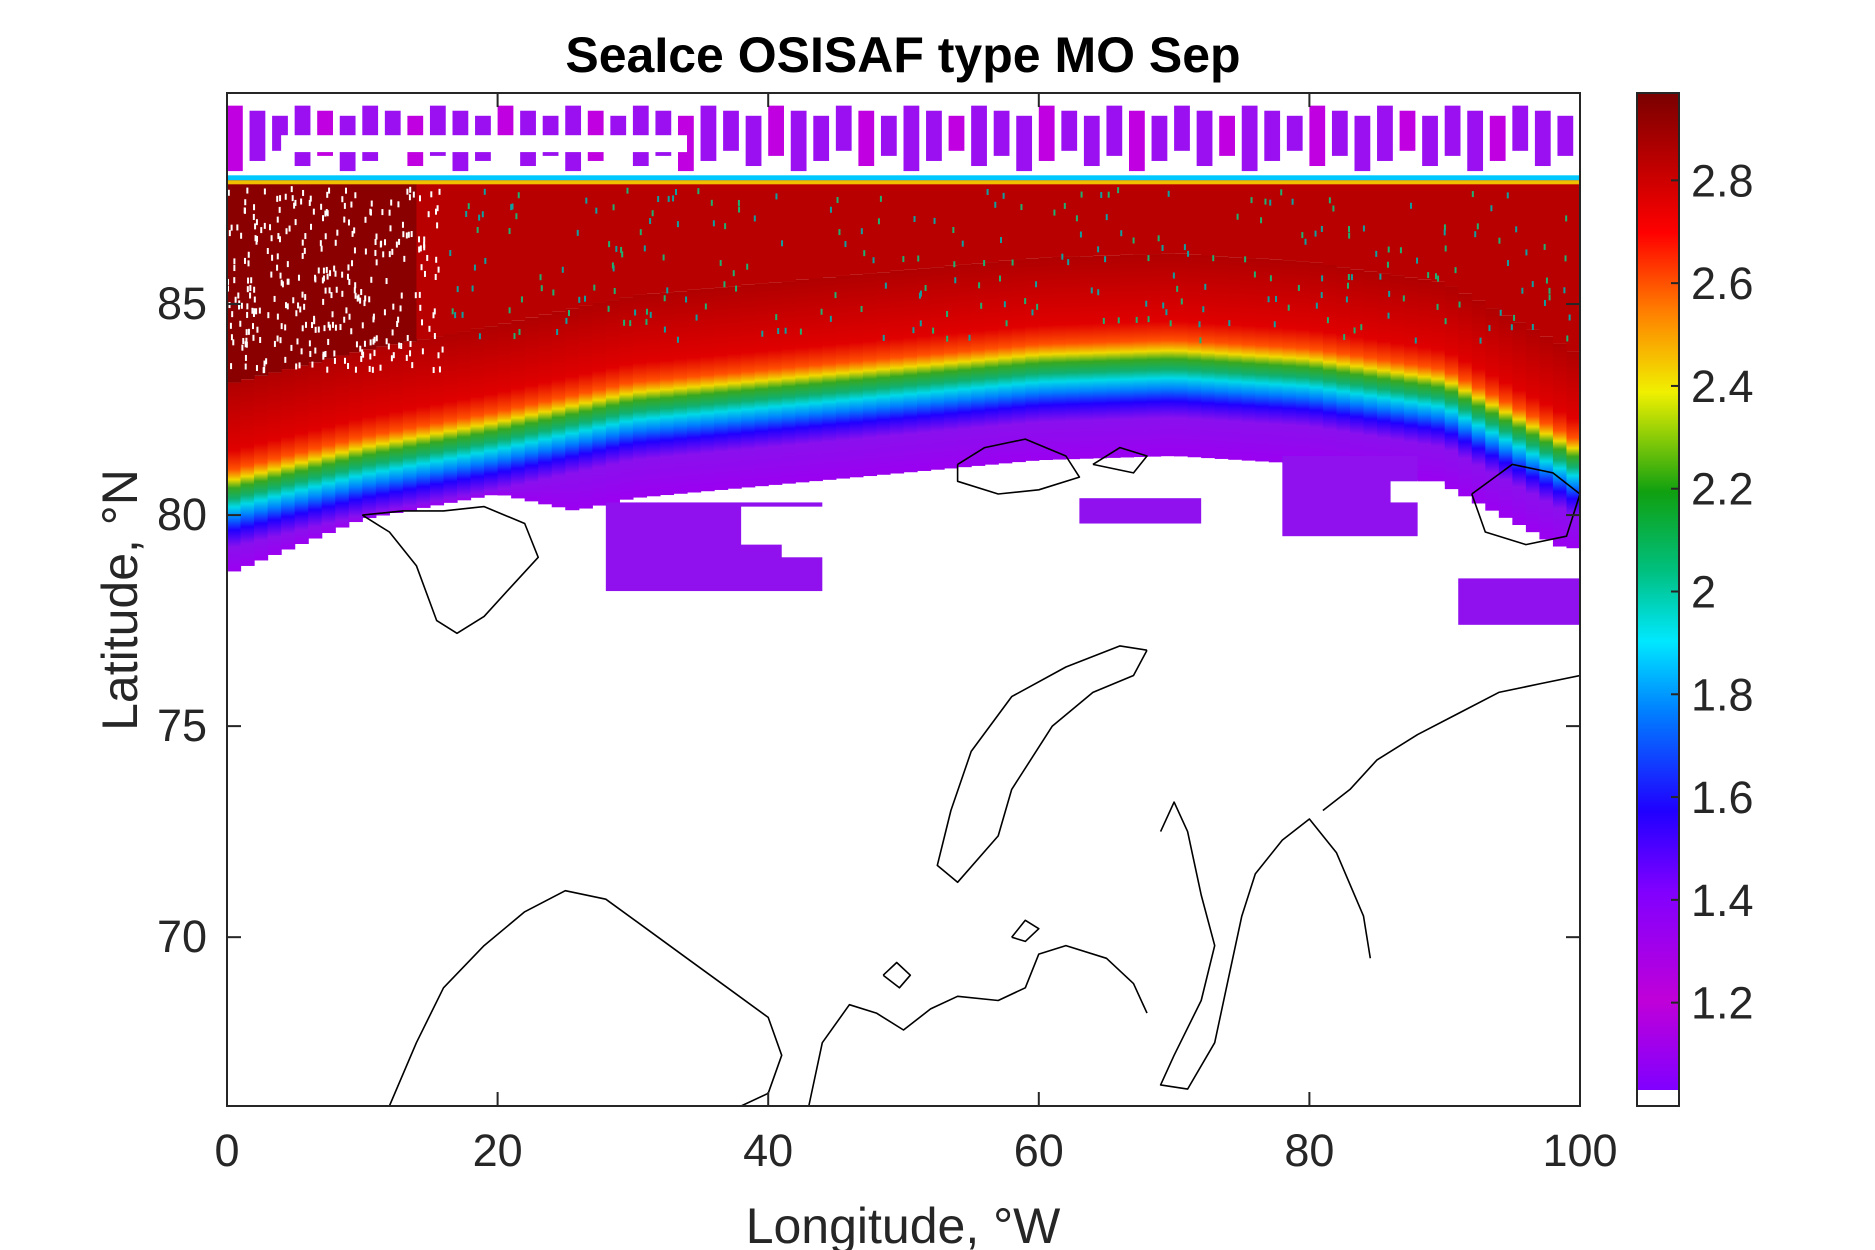 This screenshot has height=1250, width=1875. I want to click on x-tick-label: 0, so click(226, 1150).